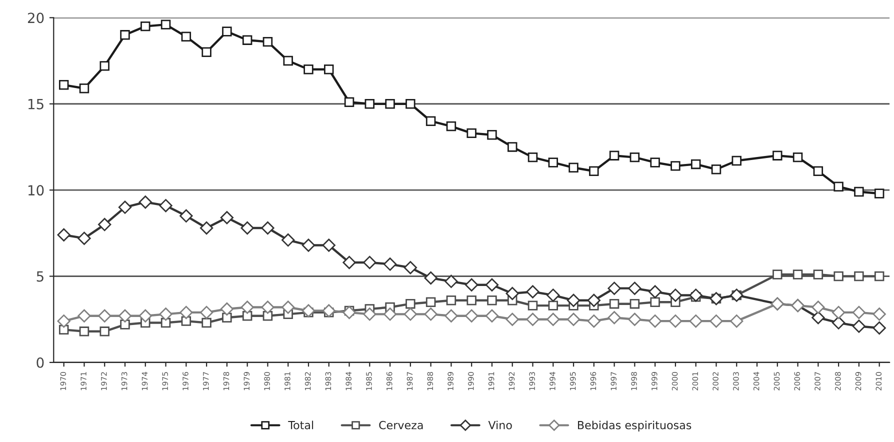 This screenshot has width=894, height=442. What do you see at coordinates (301, 425) in the screenshot?
I see `legend-label: Total` at bounding box center [301, 425].